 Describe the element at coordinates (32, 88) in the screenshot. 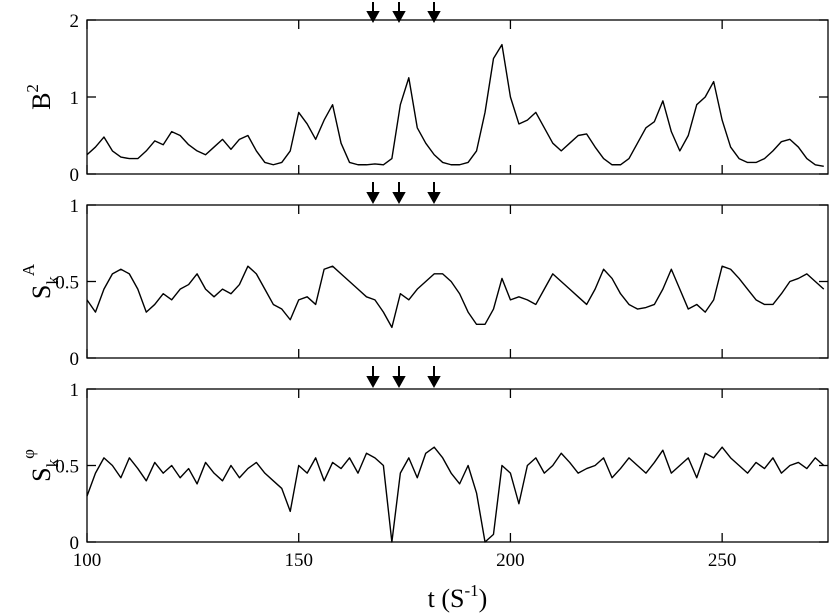

I see `y-label-sup: 2` at that location.